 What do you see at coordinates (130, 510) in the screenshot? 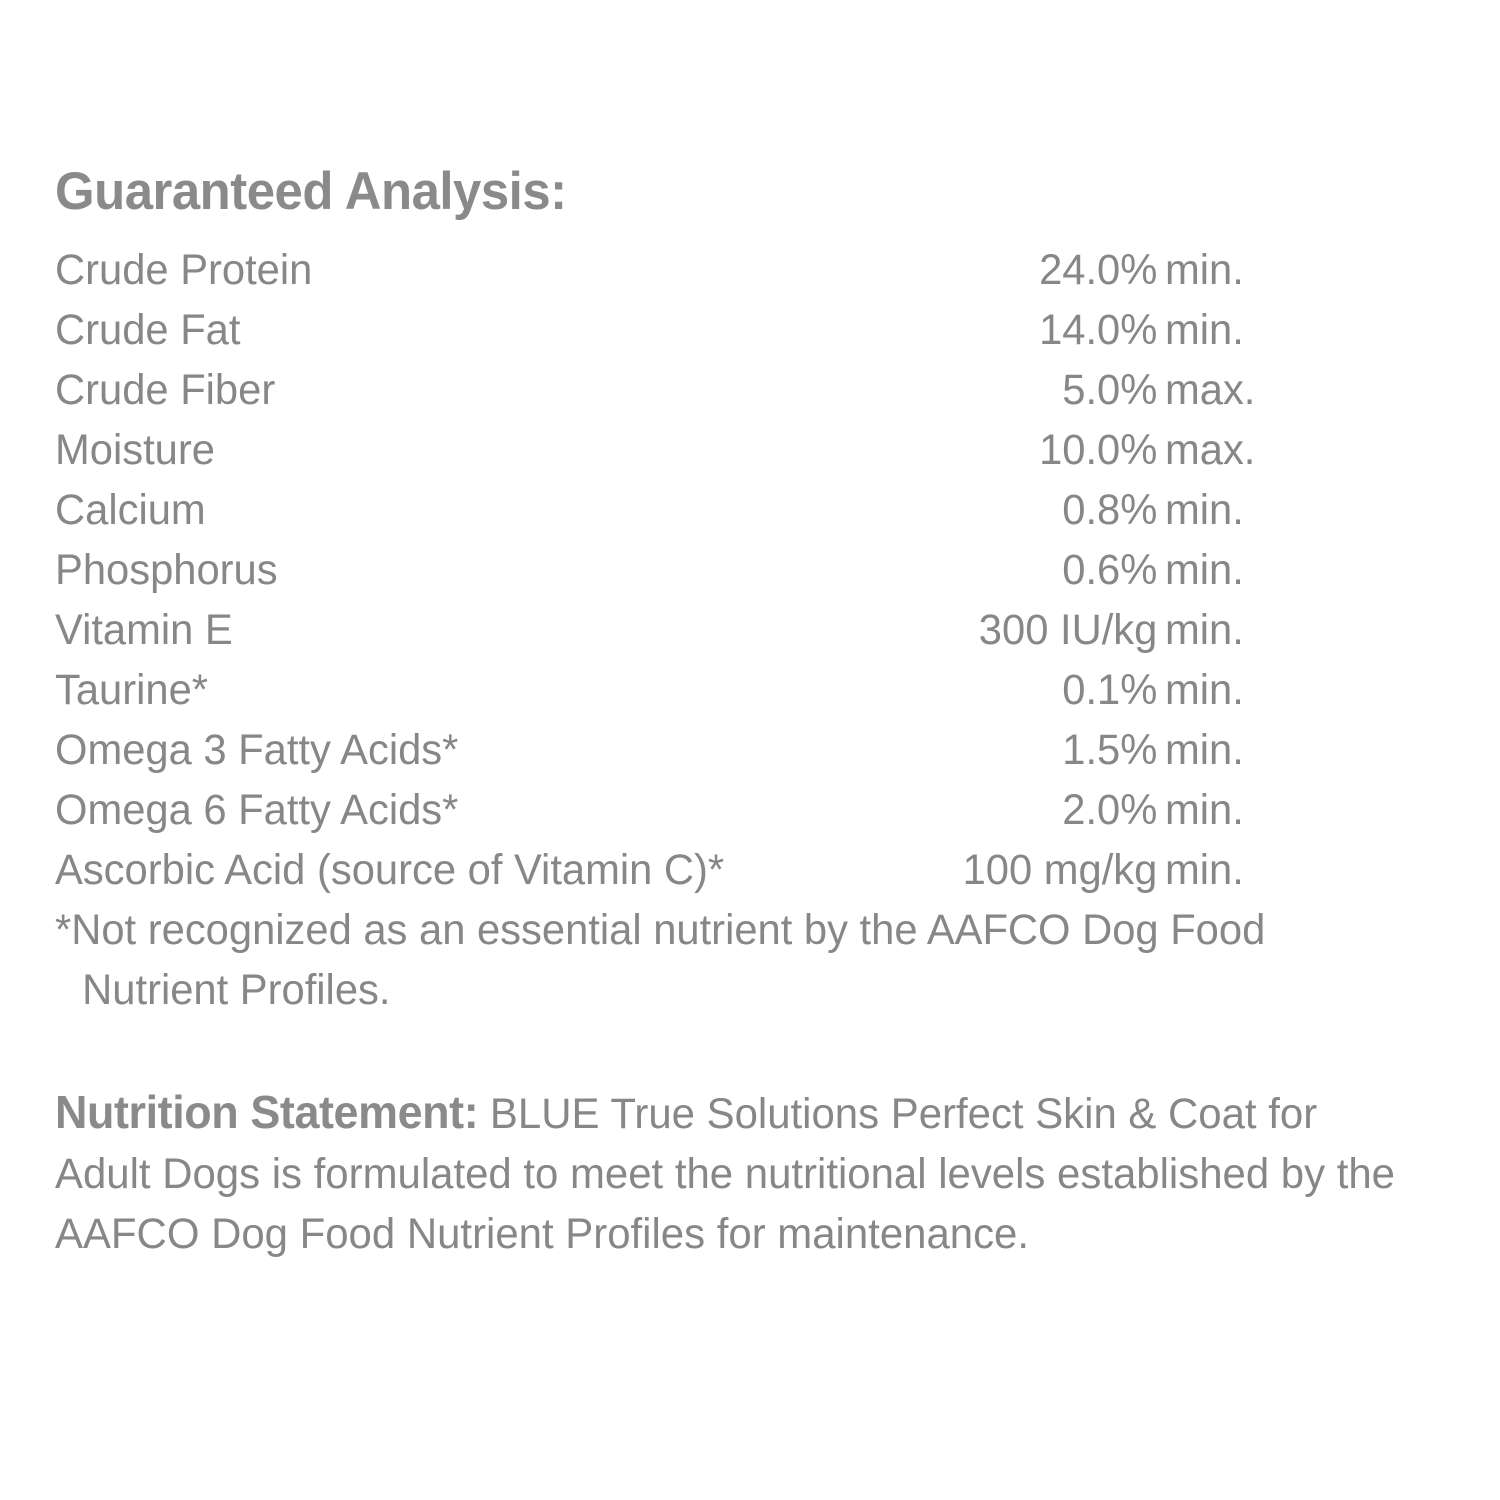
I see `nutrient-name: Calcium` at bounding box center [130, 510].